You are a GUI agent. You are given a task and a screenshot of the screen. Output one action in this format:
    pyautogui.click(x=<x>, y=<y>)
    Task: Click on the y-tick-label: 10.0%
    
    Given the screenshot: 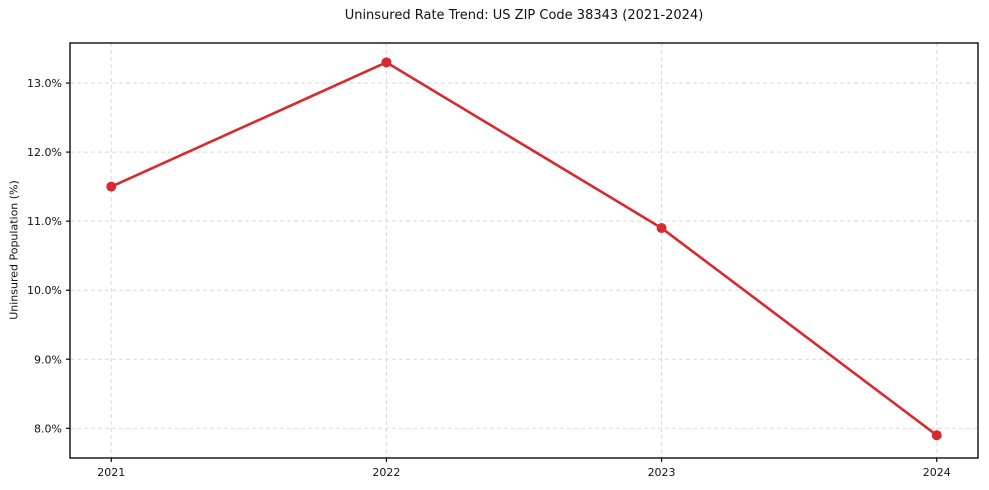 What is the action you would take?
    pyautogui.click(x=44, y=290)
    